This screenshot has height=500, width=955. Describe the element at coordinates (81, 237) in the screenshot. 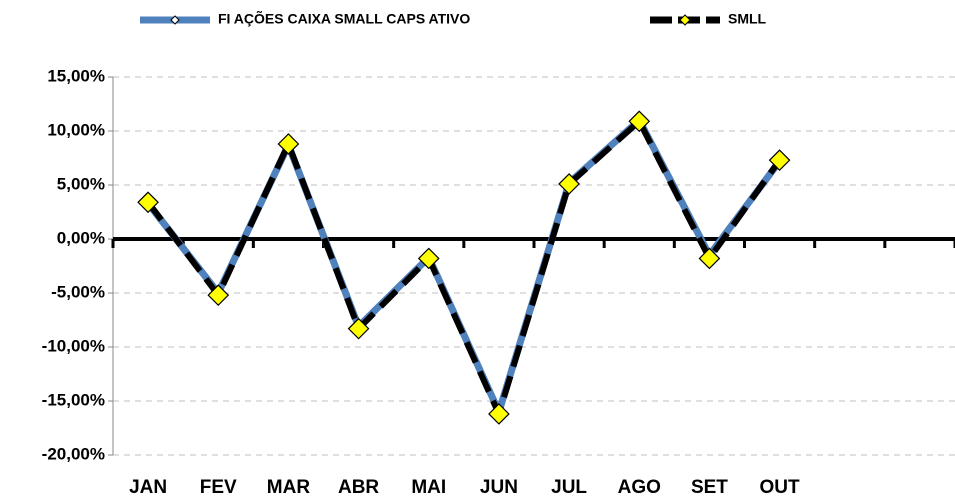

I see `y-tick-label: 0,00%` at that location.